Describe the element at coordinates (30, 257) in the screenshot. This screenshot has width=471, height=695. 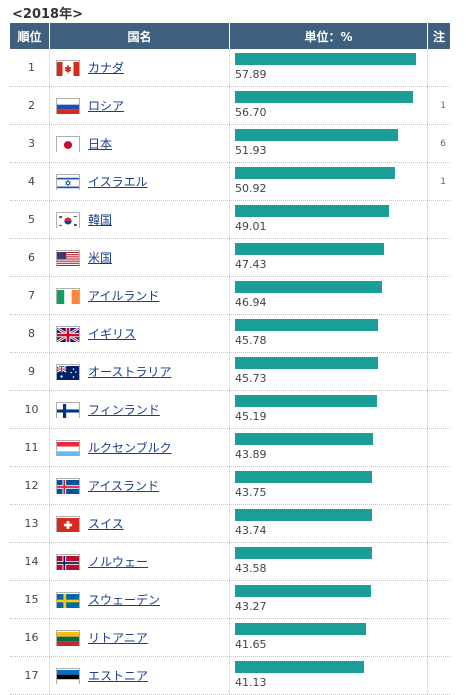
I see `rank-number: 6` at that location.